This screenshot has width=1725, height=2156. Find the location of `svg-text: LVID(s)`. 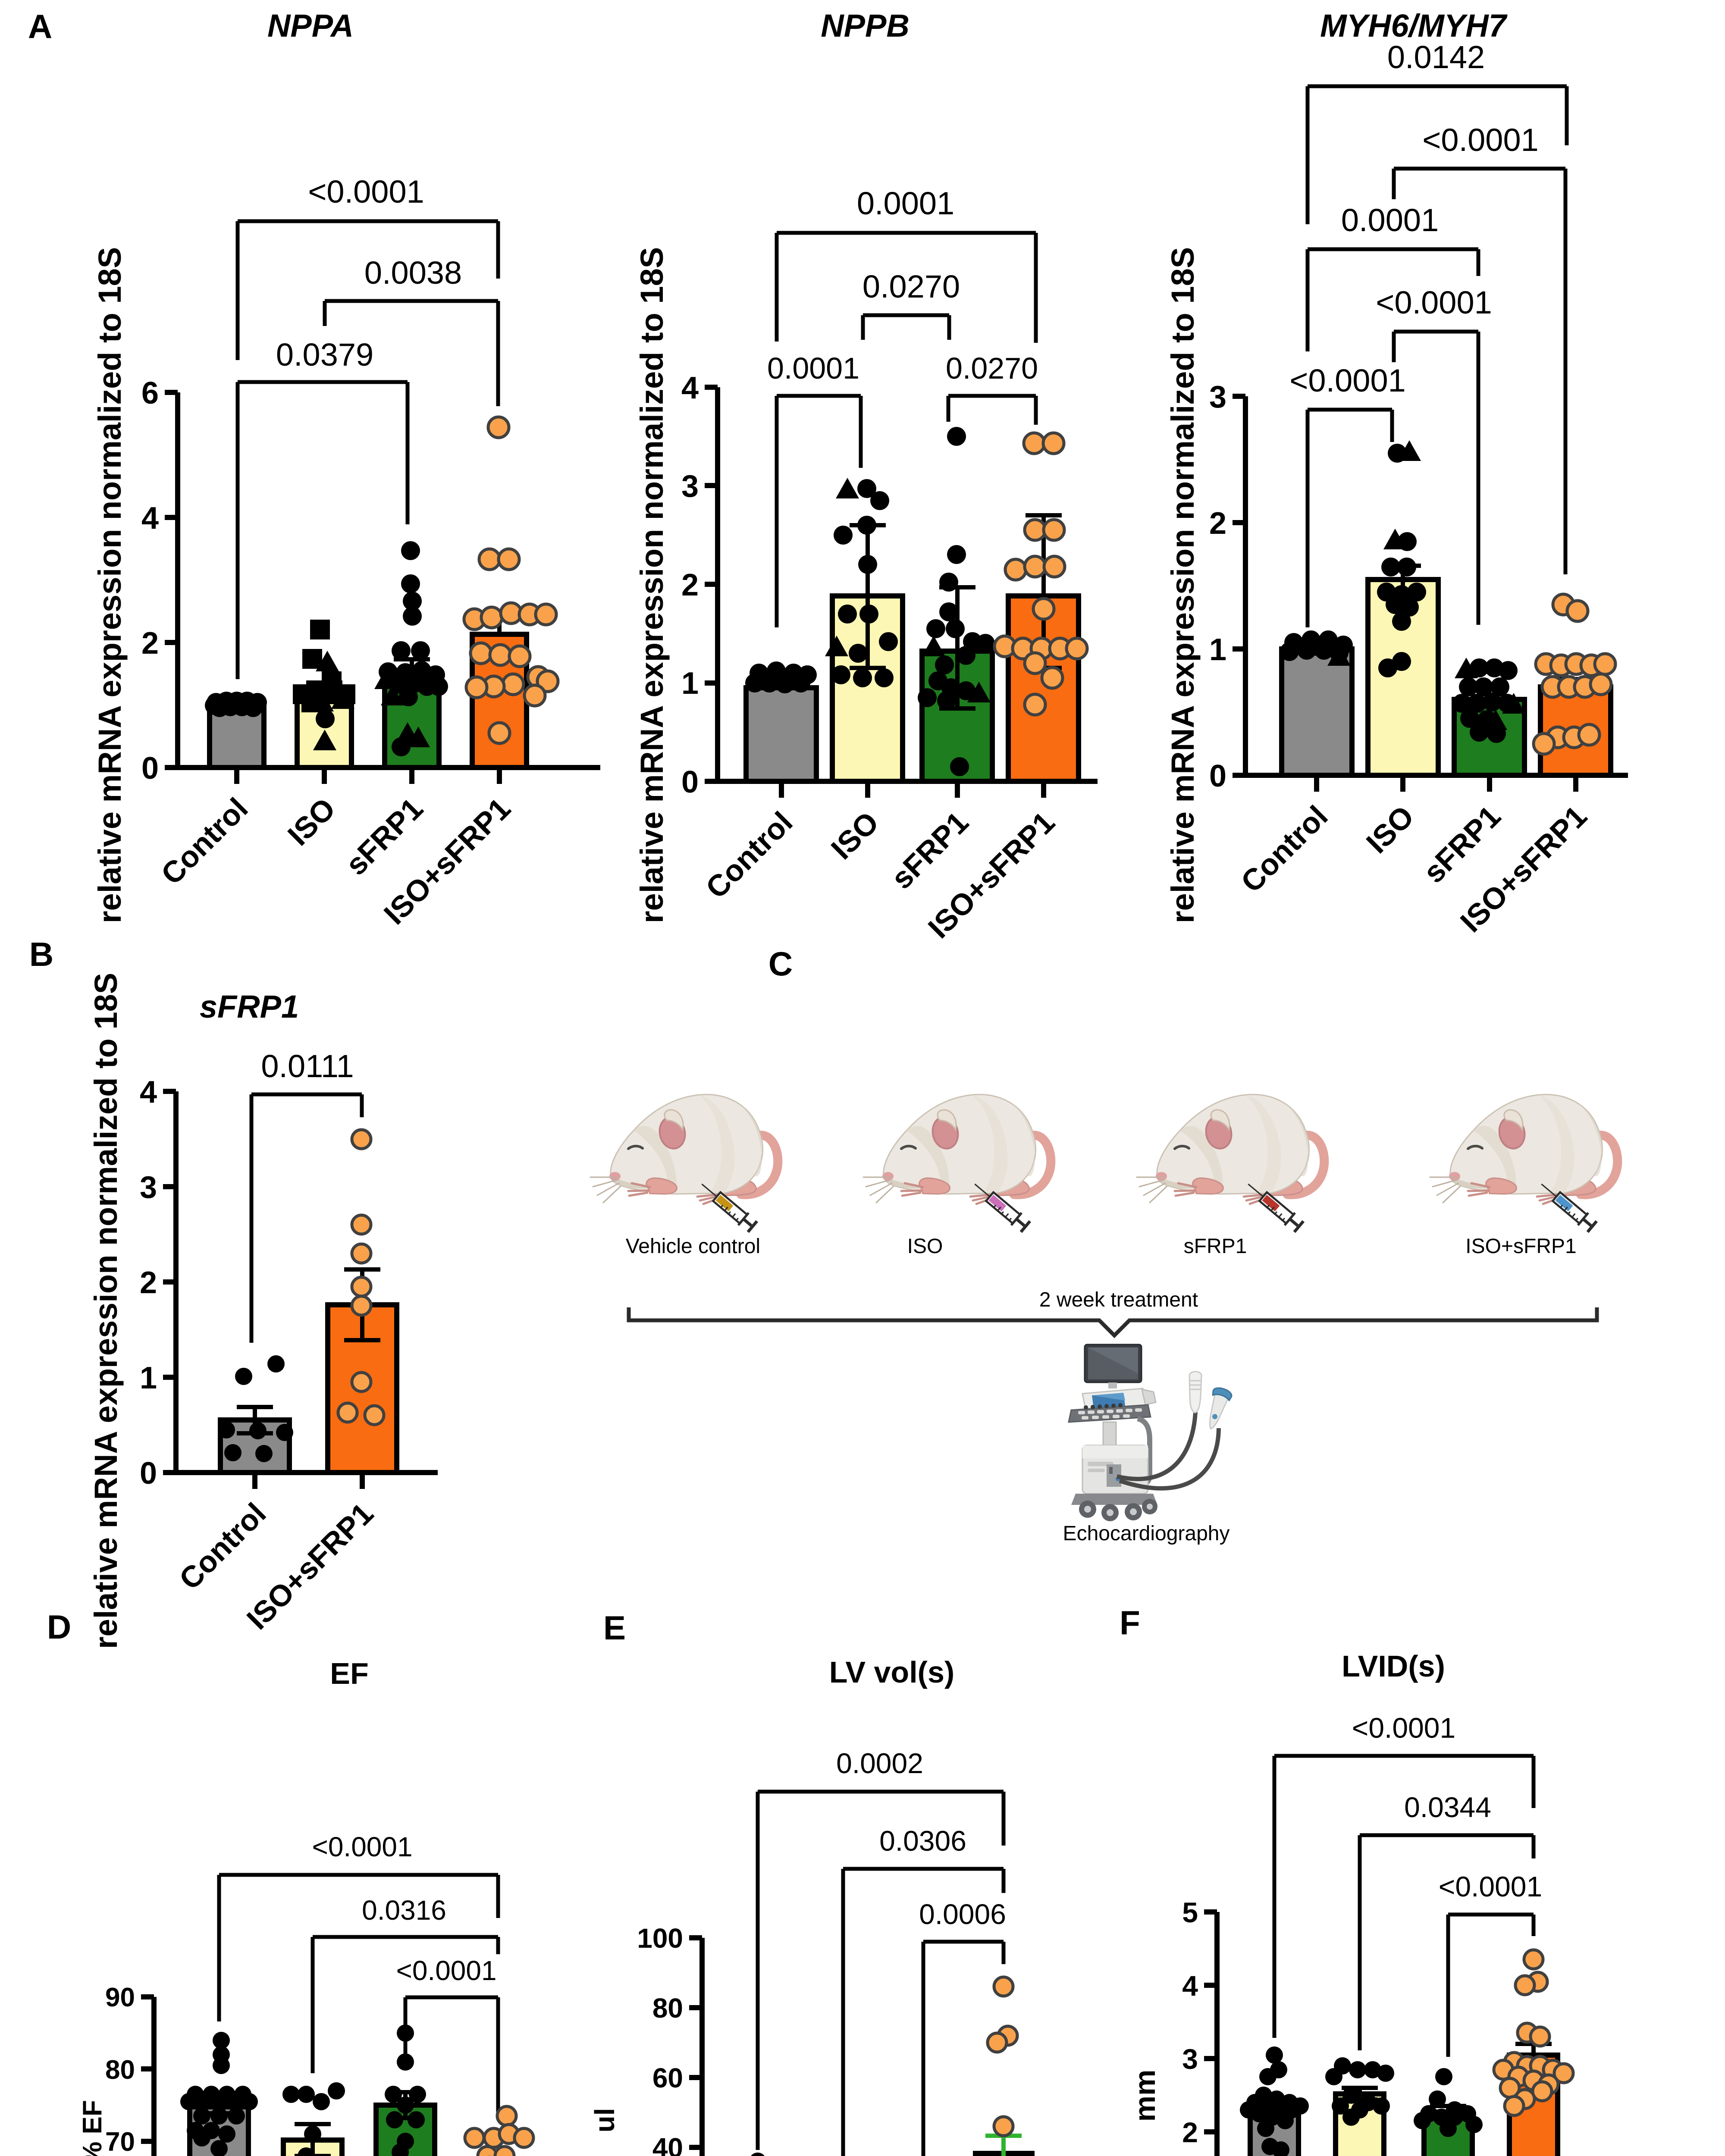

svg-text: LVID(s) is located at coordinates (1393, 1666).